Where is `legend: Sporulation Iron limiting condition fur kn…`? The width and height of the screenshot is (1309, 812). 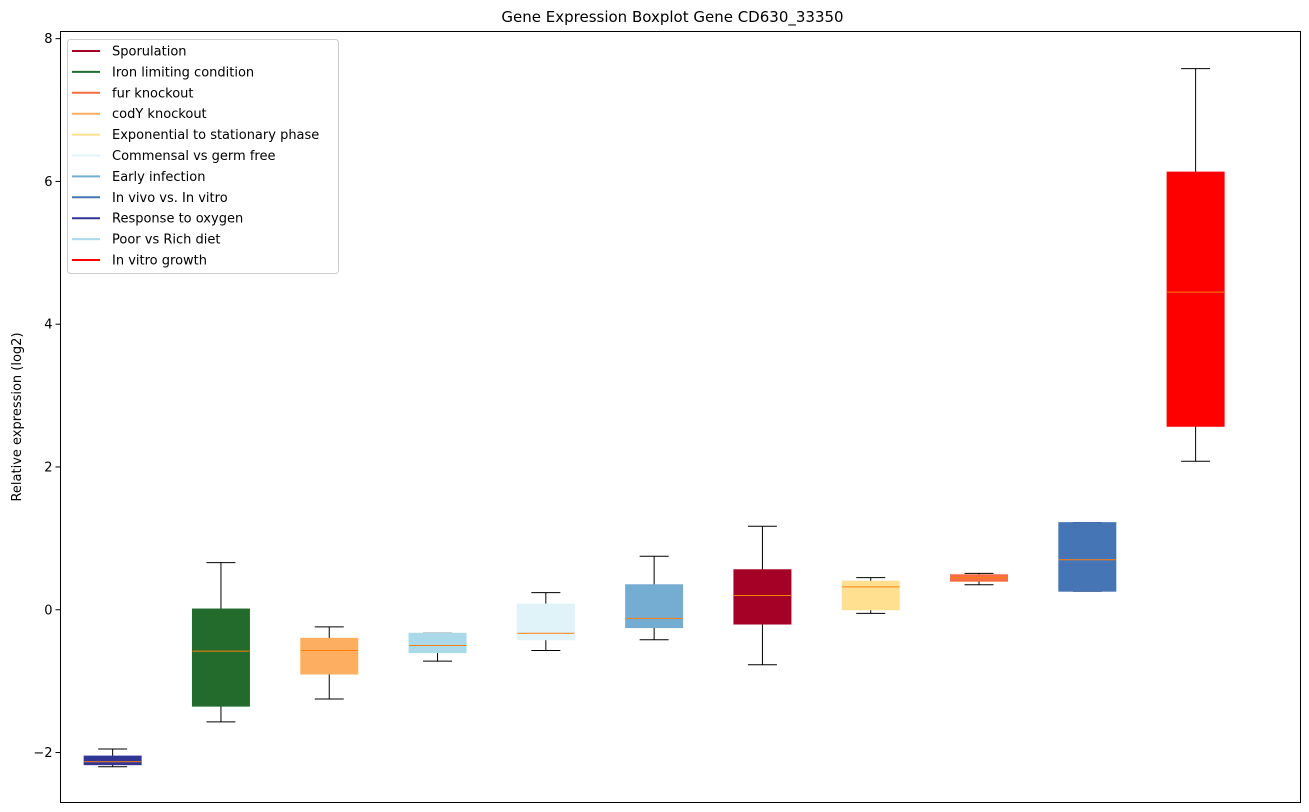
legend: Sporulation Iron limiting condition fur kn… is located at coordinates (203, 156).